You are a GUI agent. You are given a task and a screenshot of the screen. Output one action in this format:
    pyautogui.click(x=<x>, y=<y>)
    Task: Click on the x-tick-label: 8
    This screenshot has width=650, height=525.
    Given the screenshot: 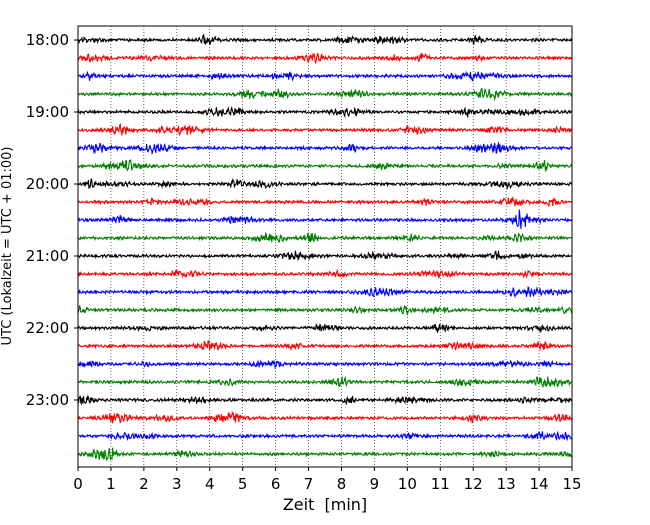 What is the action you would take?
    pyautogui.click(x=342, y=484)
    